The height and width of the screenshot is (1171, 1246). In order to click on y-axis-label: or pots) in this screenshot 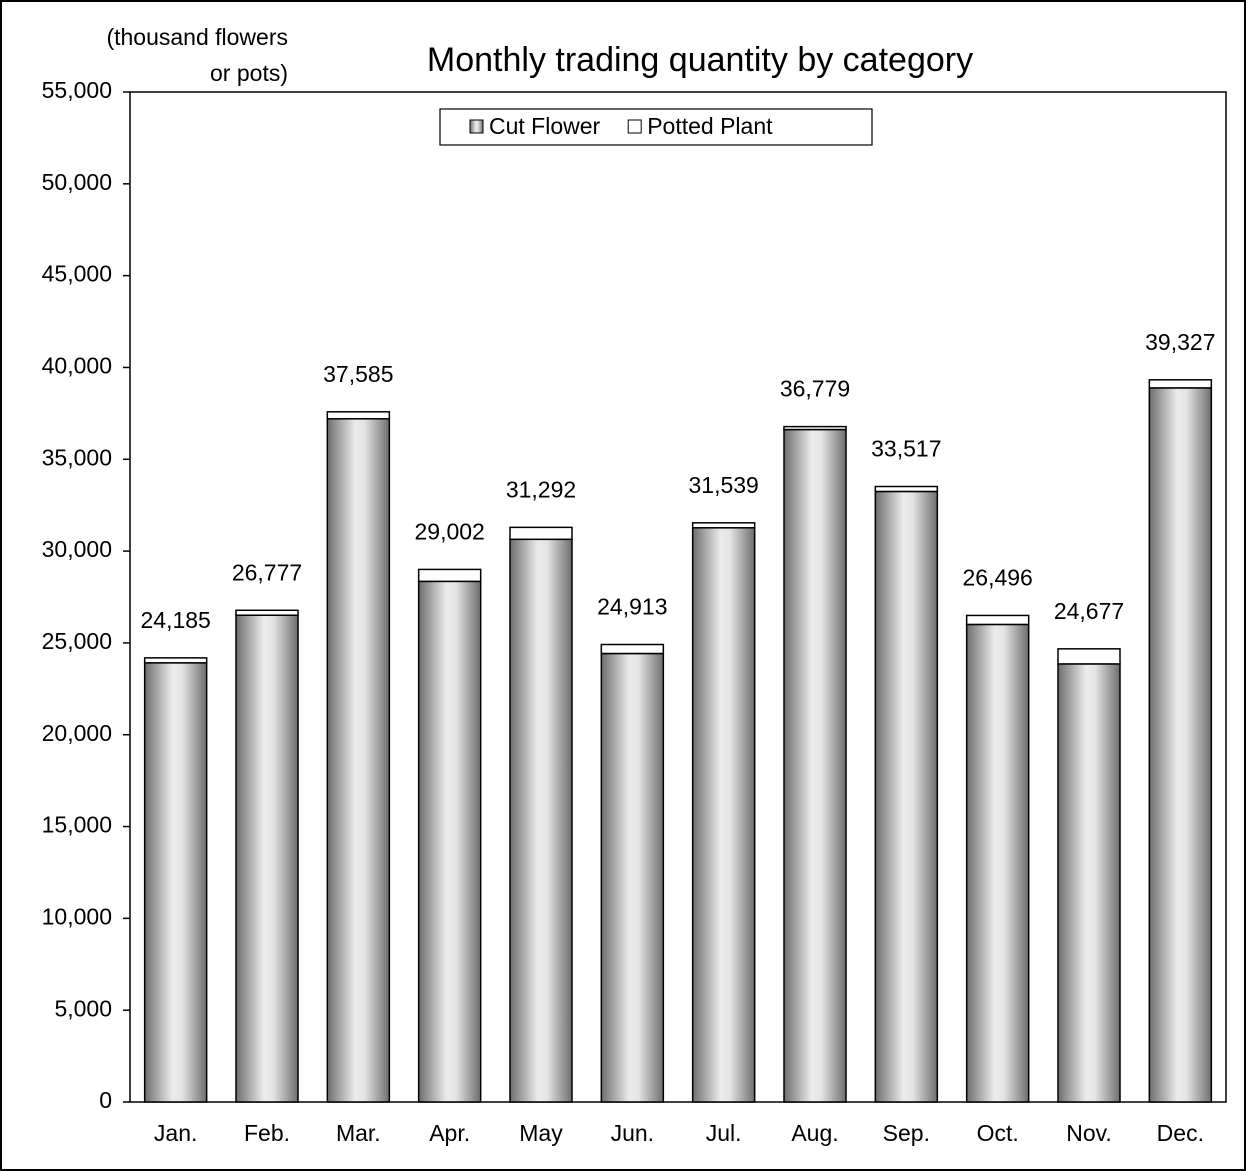, I will do `click(249, 73)`.